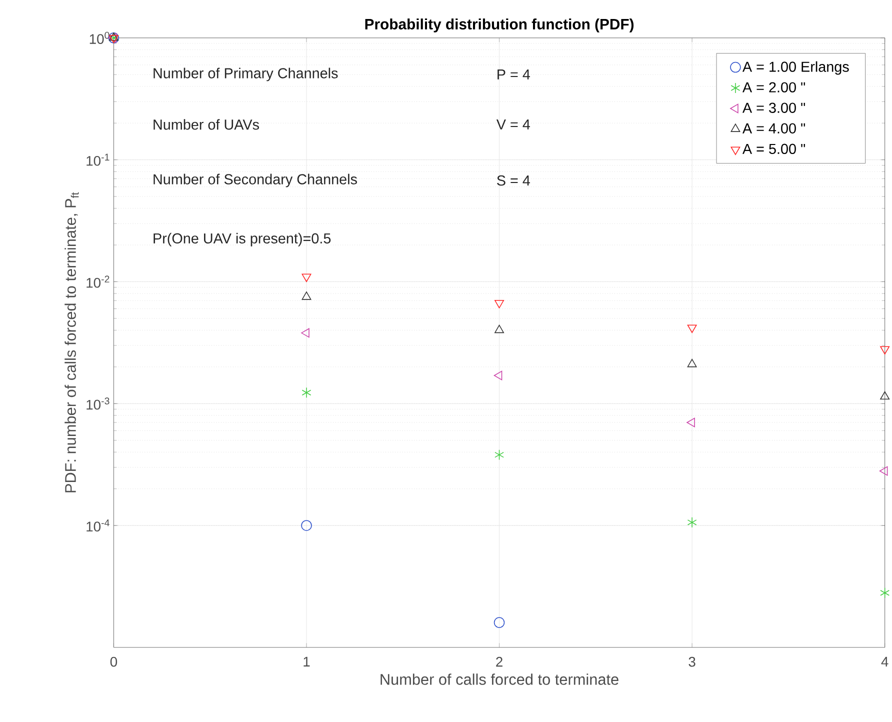 This screenshot has height=722, width=892. Describe the element at coordinates (206, 124) in the screenshot. I see `annotation: Number of UAVs` at that location.